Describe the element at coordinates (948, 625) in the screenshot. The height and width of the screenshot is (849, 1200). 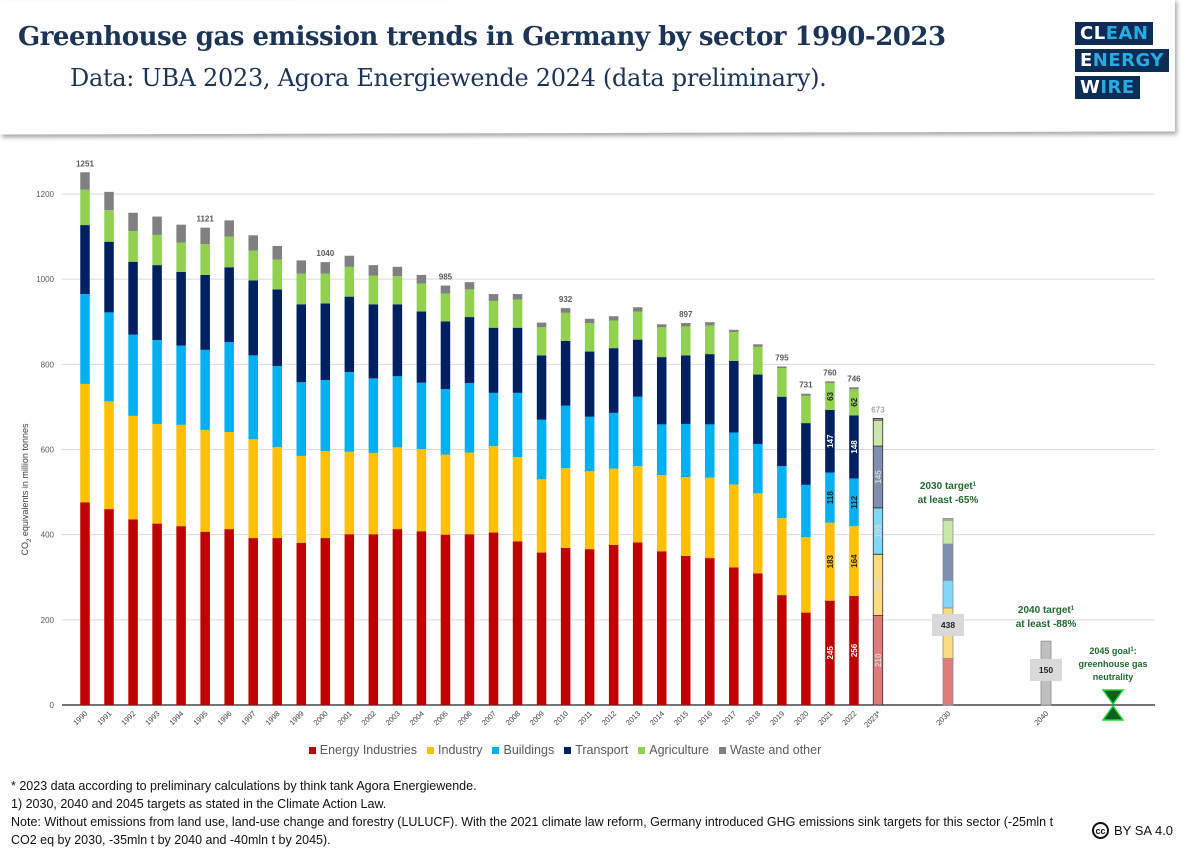
I see `target-total-box` at that location.